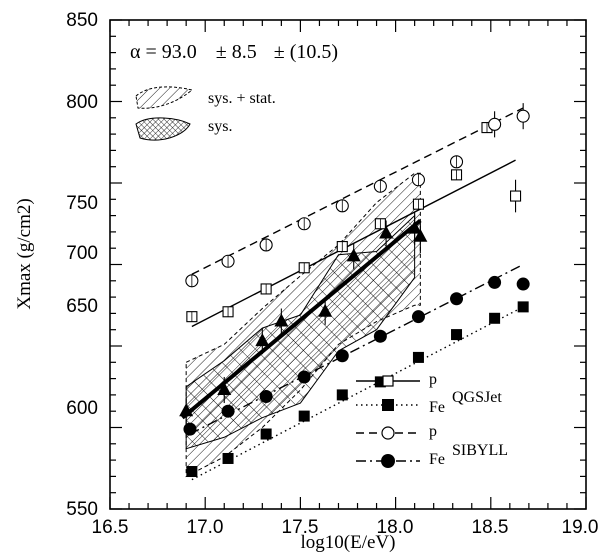 This screenshot has width=602, height=555. What do you see at coordinates (242, 98) in the screenshot?
I see `legend-sys-stat-label: sys. + stat.` at bounding box center [242, 98].